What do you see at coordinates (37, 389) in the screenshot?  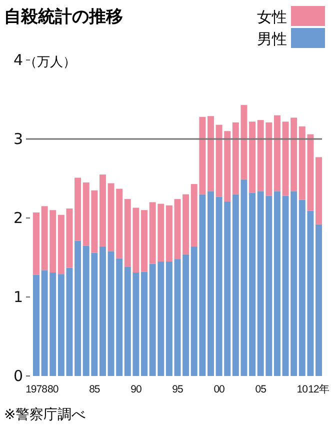 I see `x-tick-label: 1978` at bounding box center [37, 389].